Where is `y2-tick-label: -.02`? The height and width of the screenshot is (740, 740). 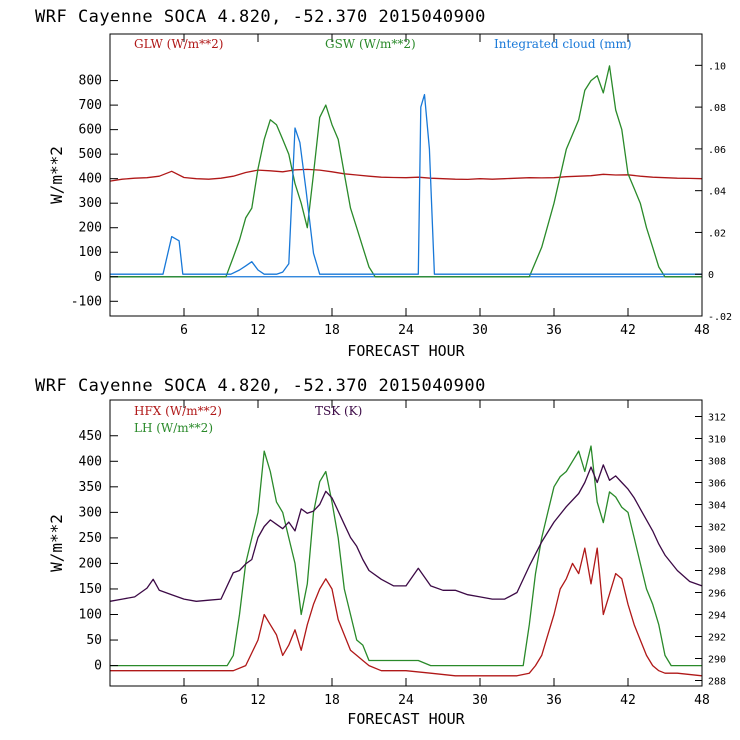
y2-tick-label: -.02 is located at coordinates (720, 317).